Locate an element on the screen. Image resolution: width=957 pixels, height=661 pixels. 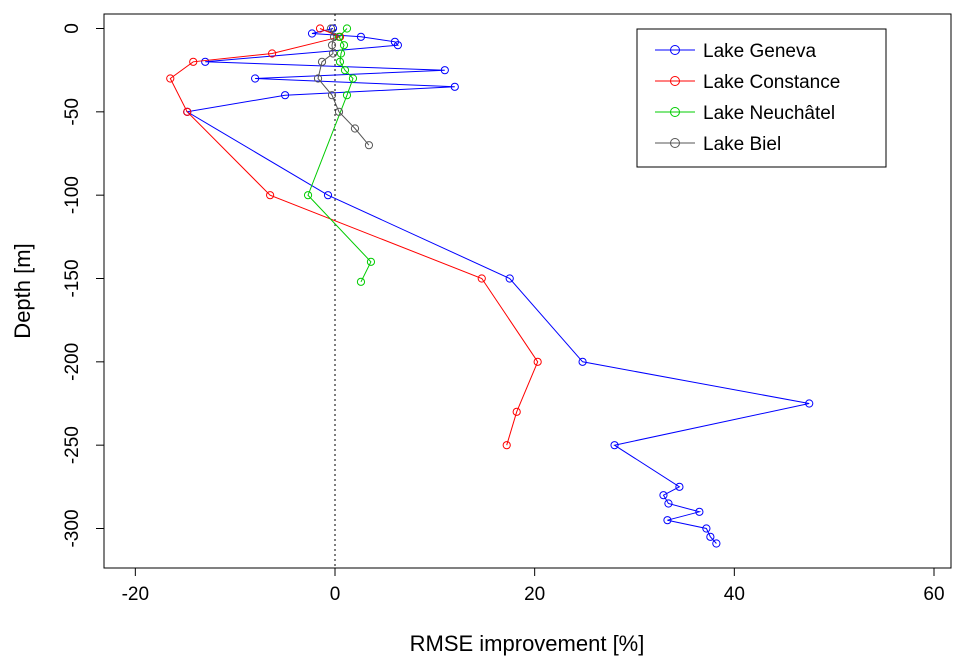
legend-box is located at coordinates (761, 98).